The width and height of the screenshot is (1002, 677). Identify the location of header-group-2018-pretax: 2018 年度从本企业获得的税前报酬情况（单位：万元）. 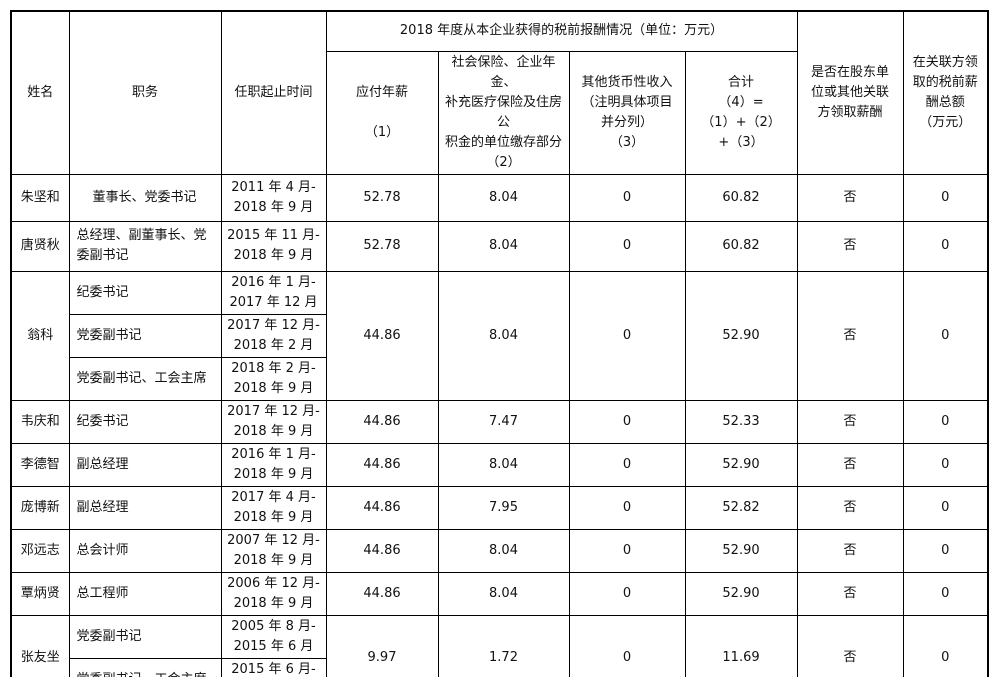
(561, 31).